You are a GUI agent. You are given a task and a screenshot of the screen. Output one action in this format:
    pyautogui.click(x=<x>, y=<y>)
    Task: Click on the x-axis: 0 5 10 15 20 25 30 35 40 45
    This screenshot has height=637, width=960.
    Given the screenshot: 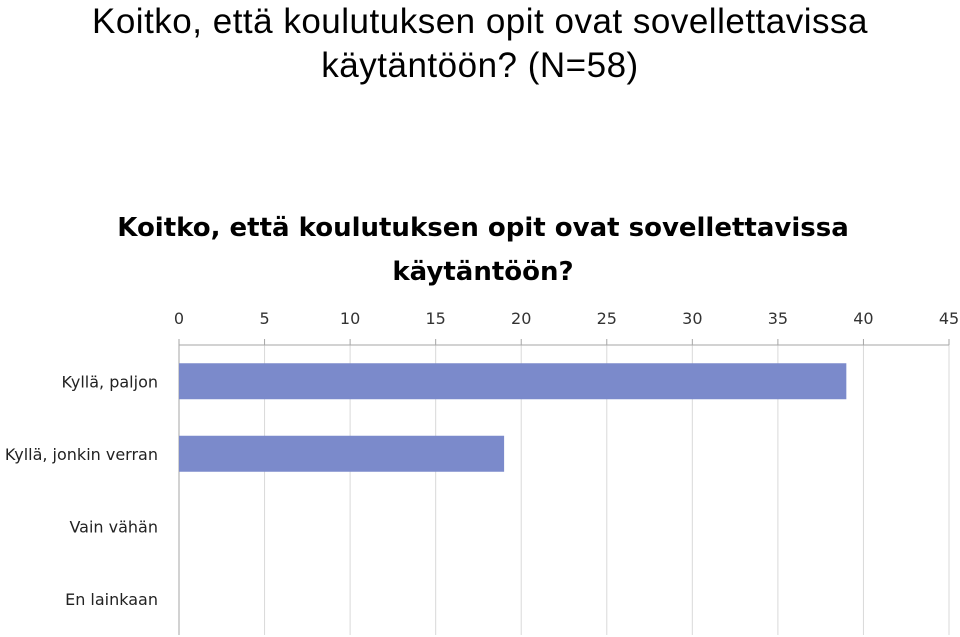 What is the action you would take?
    pyautogui.click(x=566, y=318)
    